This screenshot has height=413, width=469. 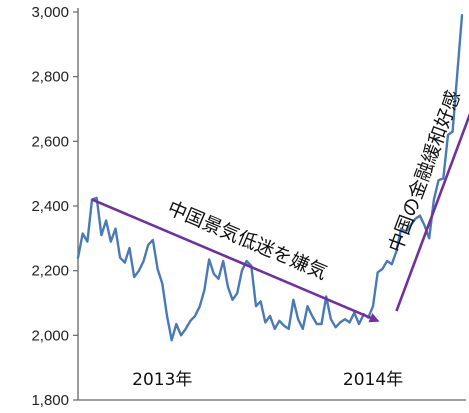 What do you see at coordinates (50, 77) in the screenshot?
I see `y-tick-label: 2,800` at bounding box center [50, 77].